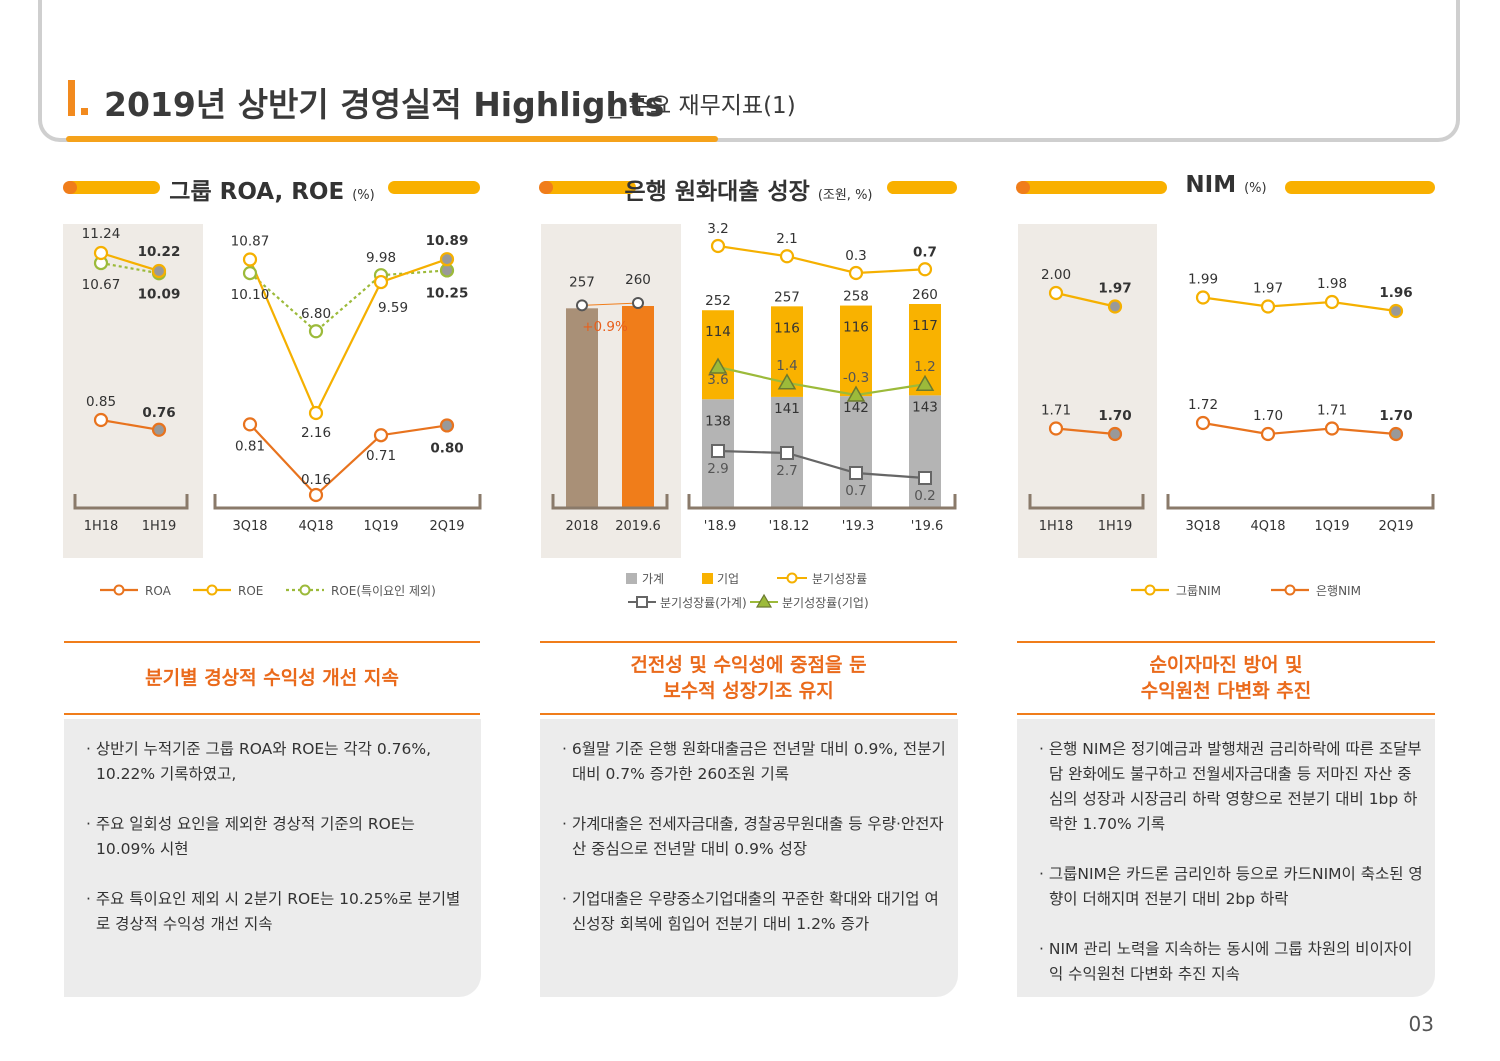  What do you see at coordinates (925, 382) in the screenshot?
I see `growth-corporate-point` at bounding box center [925, 382].